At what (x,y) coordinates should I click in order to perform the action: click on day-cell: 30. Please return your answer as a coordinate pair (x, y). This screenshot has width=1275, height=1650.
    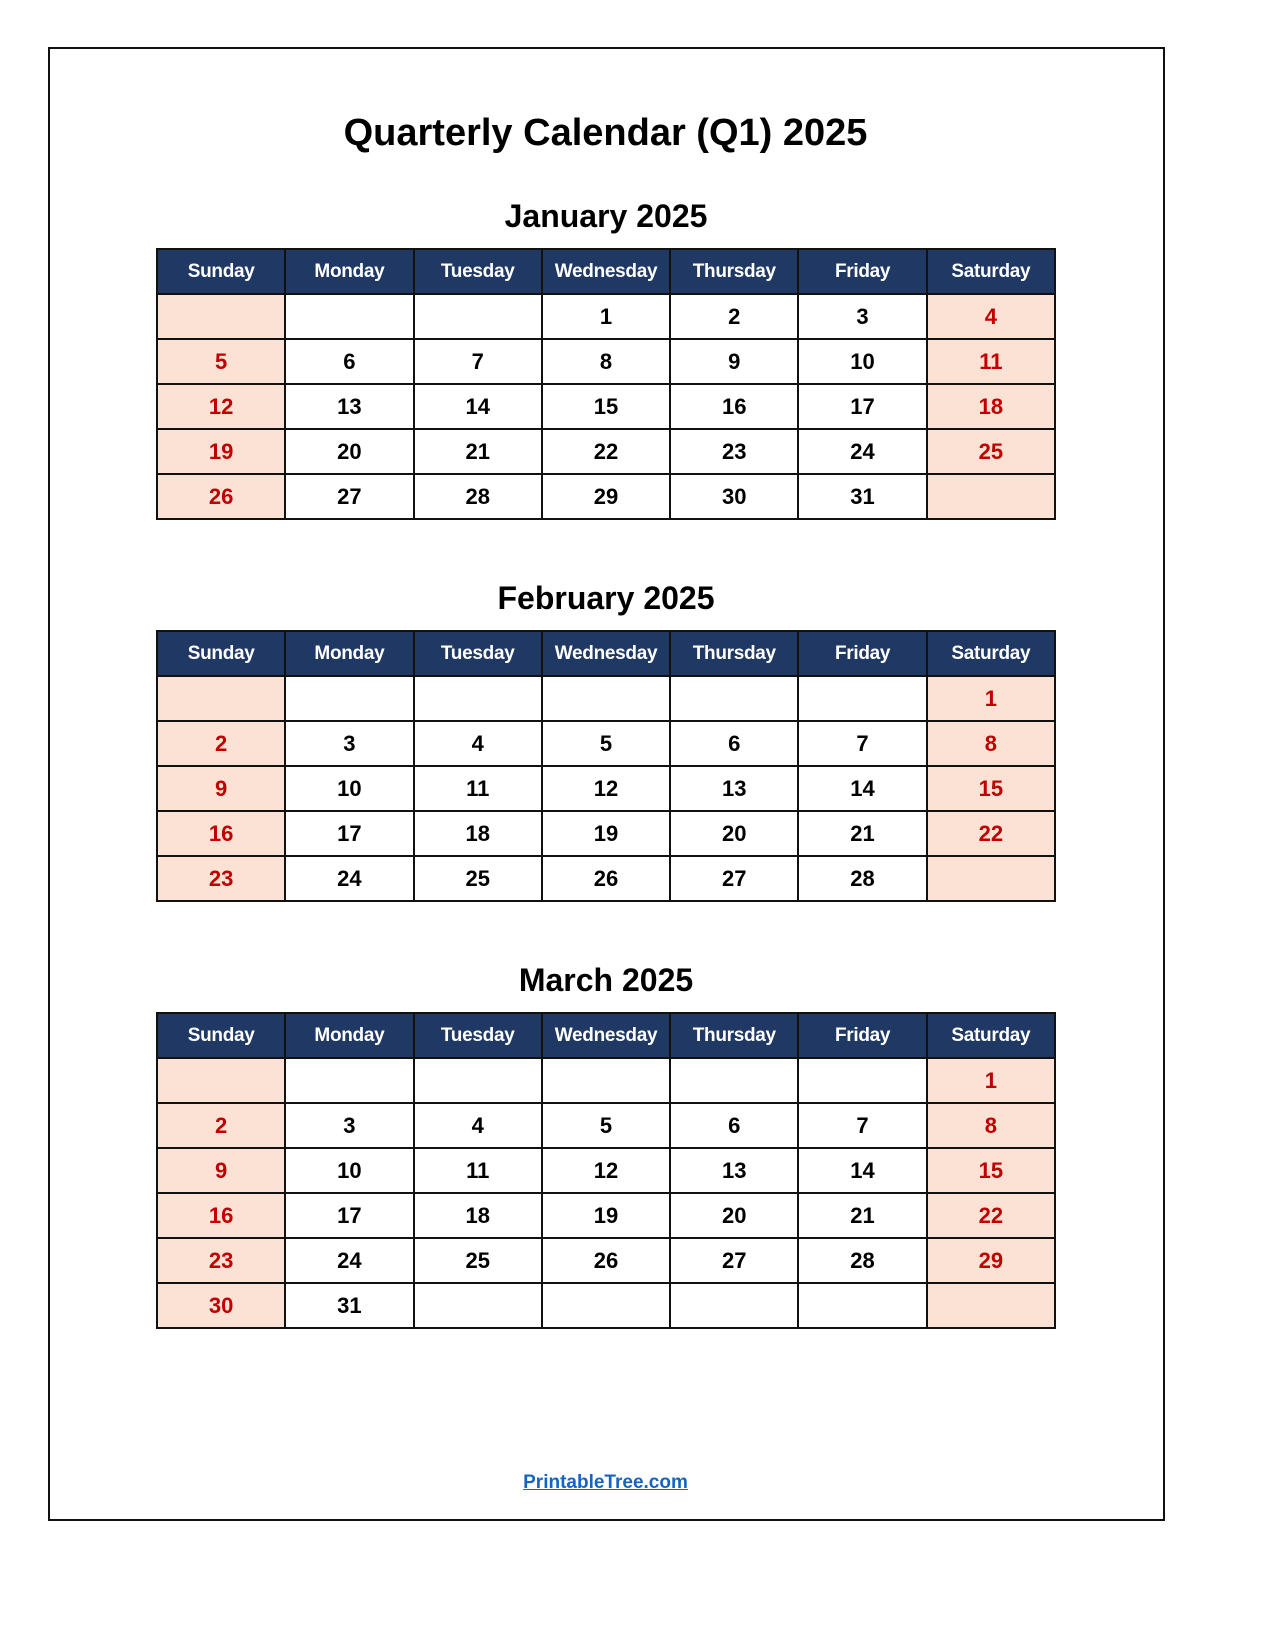
    Looking at the image, I should click on (221, 1305).